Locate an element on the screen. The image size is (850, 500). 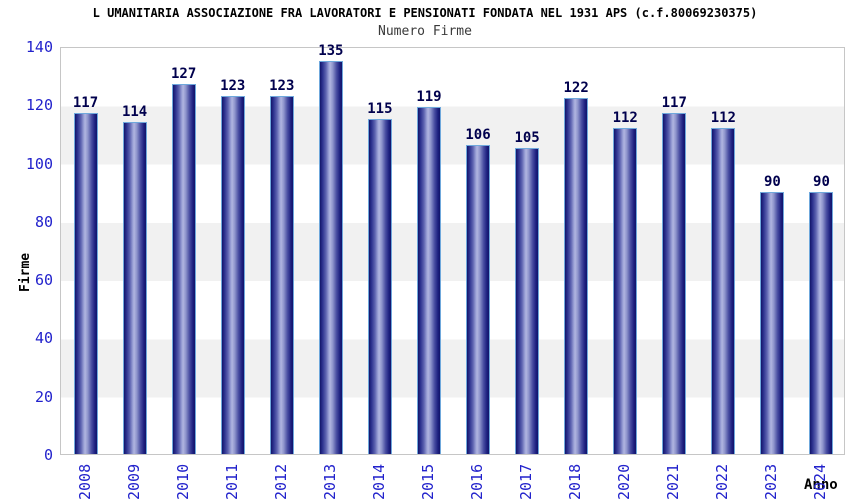
x-tick-2012: 2012 is located at coordinates (280, 481).